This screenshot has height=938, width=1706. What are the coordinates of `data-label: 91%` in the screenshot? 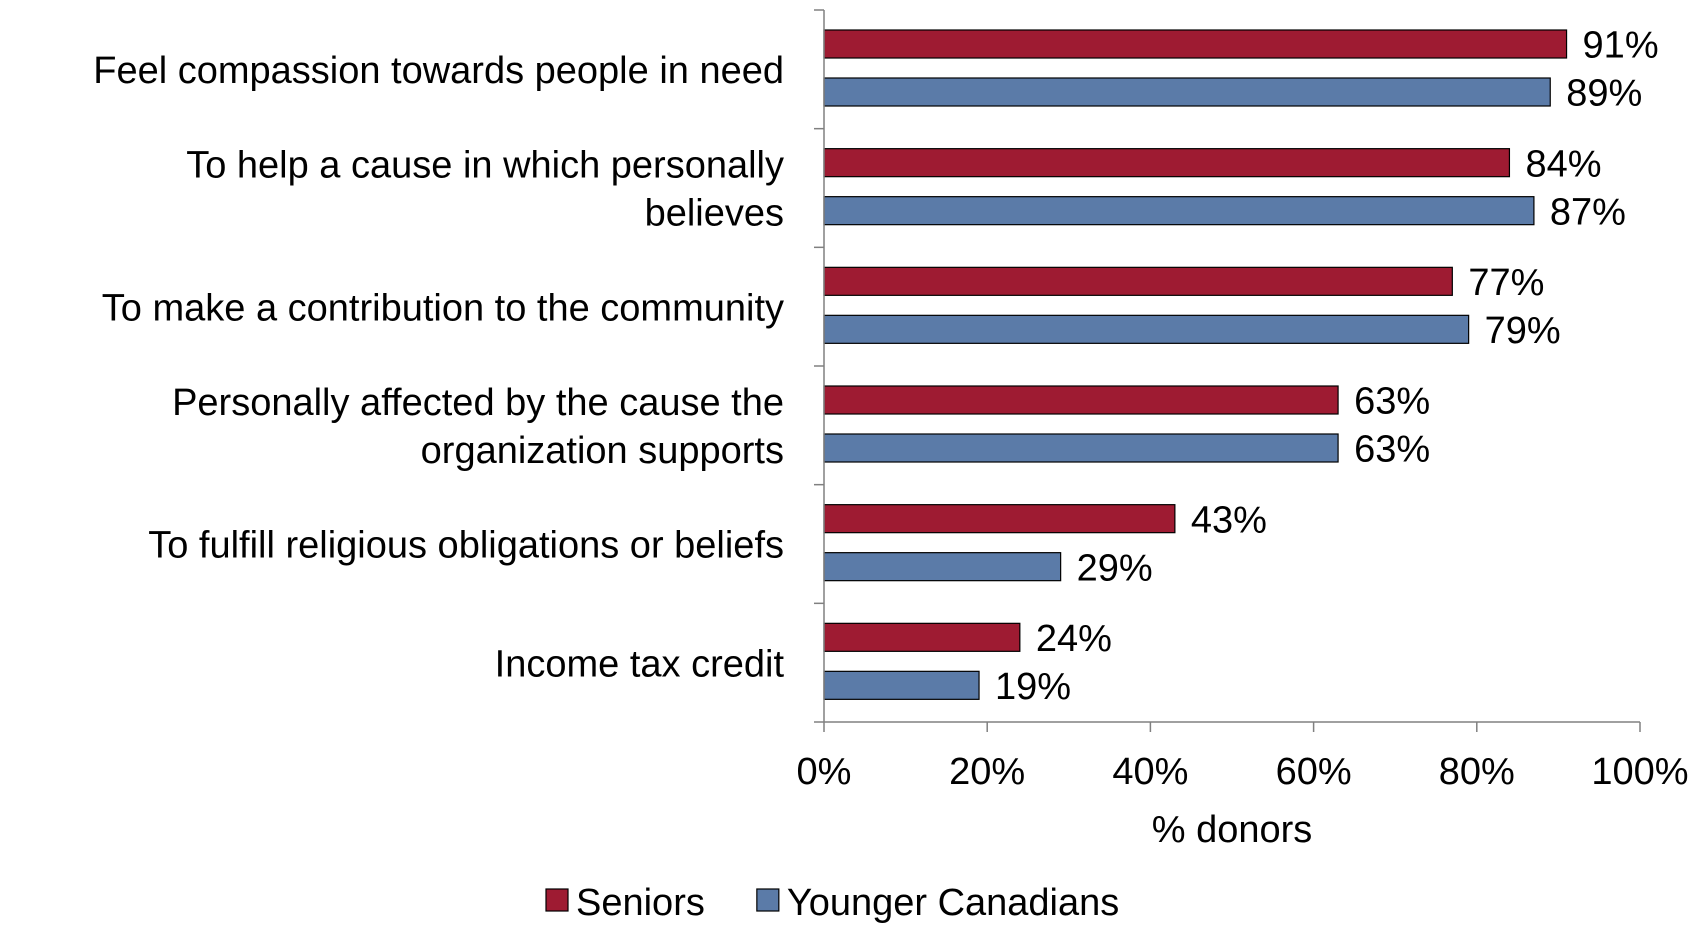 It's located at (1621, 46).